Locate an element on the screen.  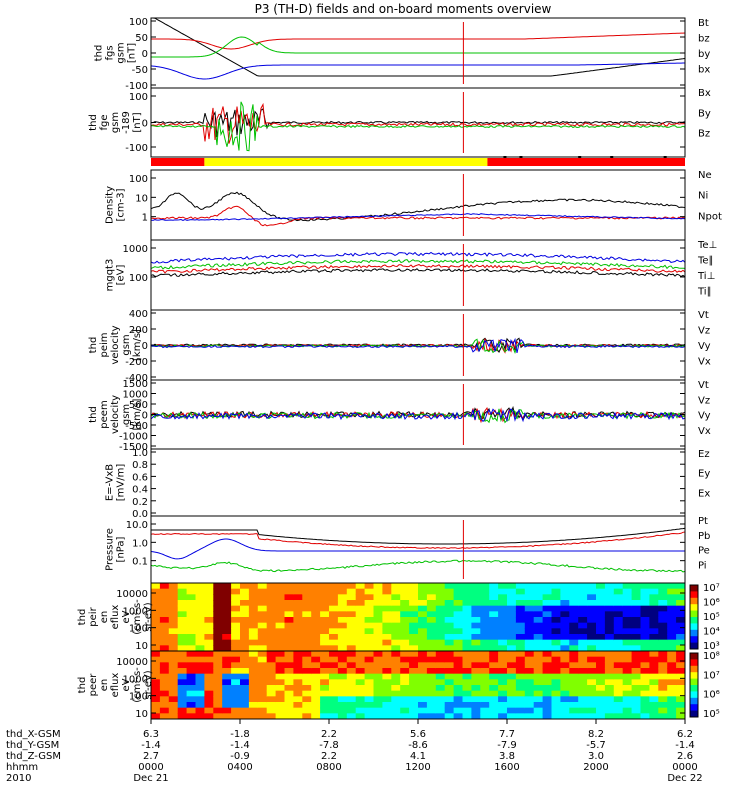
mode-bar-segment is located at coordinates (178, 162).